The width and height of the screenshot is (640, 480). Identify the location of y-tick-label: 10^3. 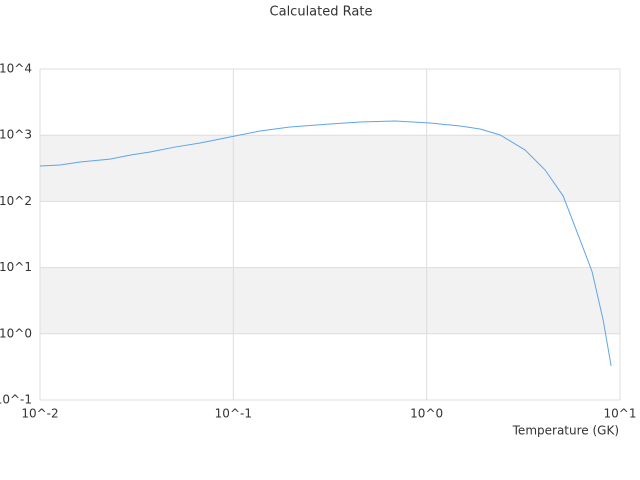
(16, 135).